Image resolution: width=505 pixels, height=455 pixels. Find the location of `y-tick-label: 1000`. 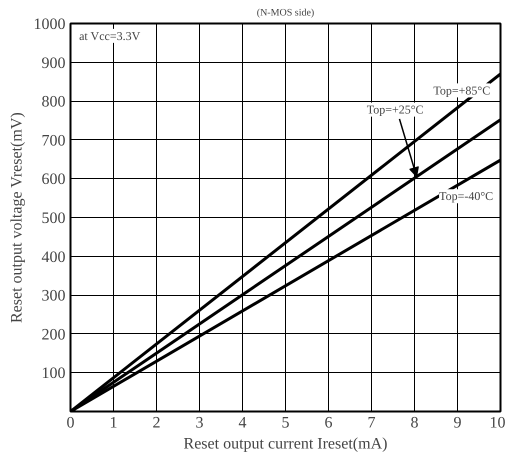

y-tick-label: 1000 is located at coordinates (50, 24).